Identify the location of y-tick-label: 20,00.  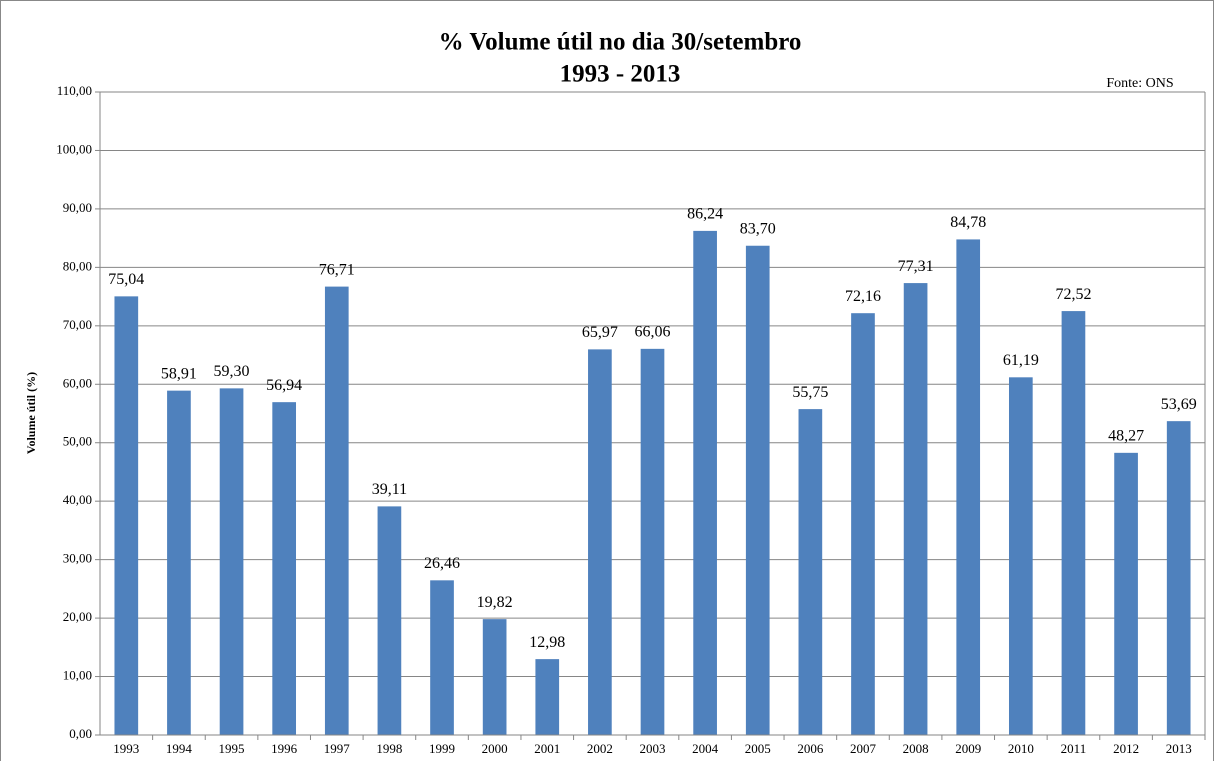
(77, 616).